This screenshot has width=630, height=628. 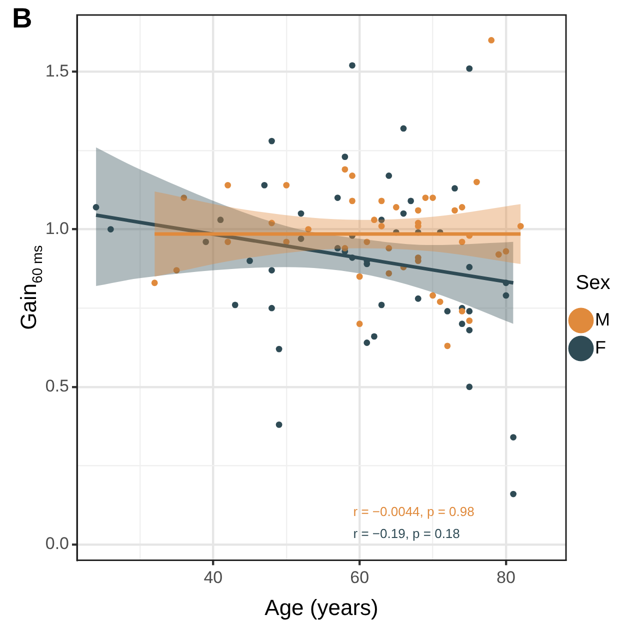 I want to click on legend-label: F, so click(x=600, y=347).